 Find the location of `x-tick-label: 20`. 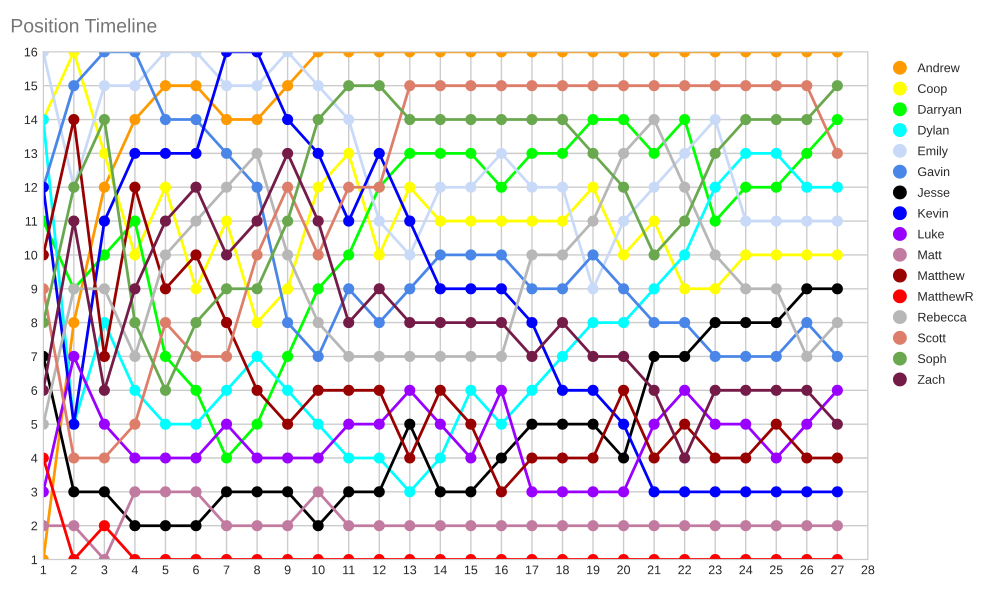

x-tick-label: 20 is located at coordinates (623, 569).